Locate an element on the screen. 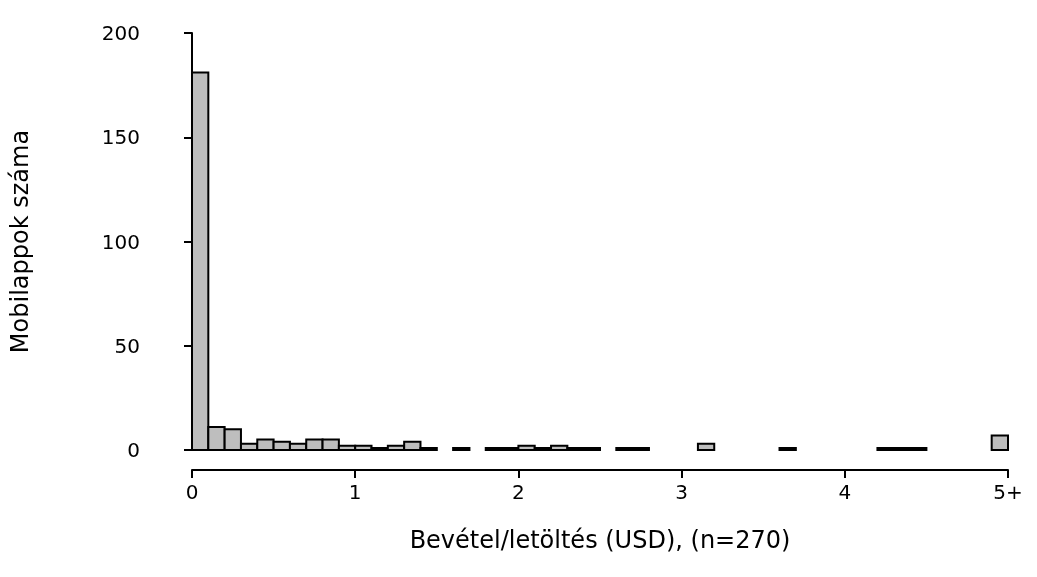 This screenshot has height=577, width=1037. x-tick-label: 2 is located at coordinates (518, 492).